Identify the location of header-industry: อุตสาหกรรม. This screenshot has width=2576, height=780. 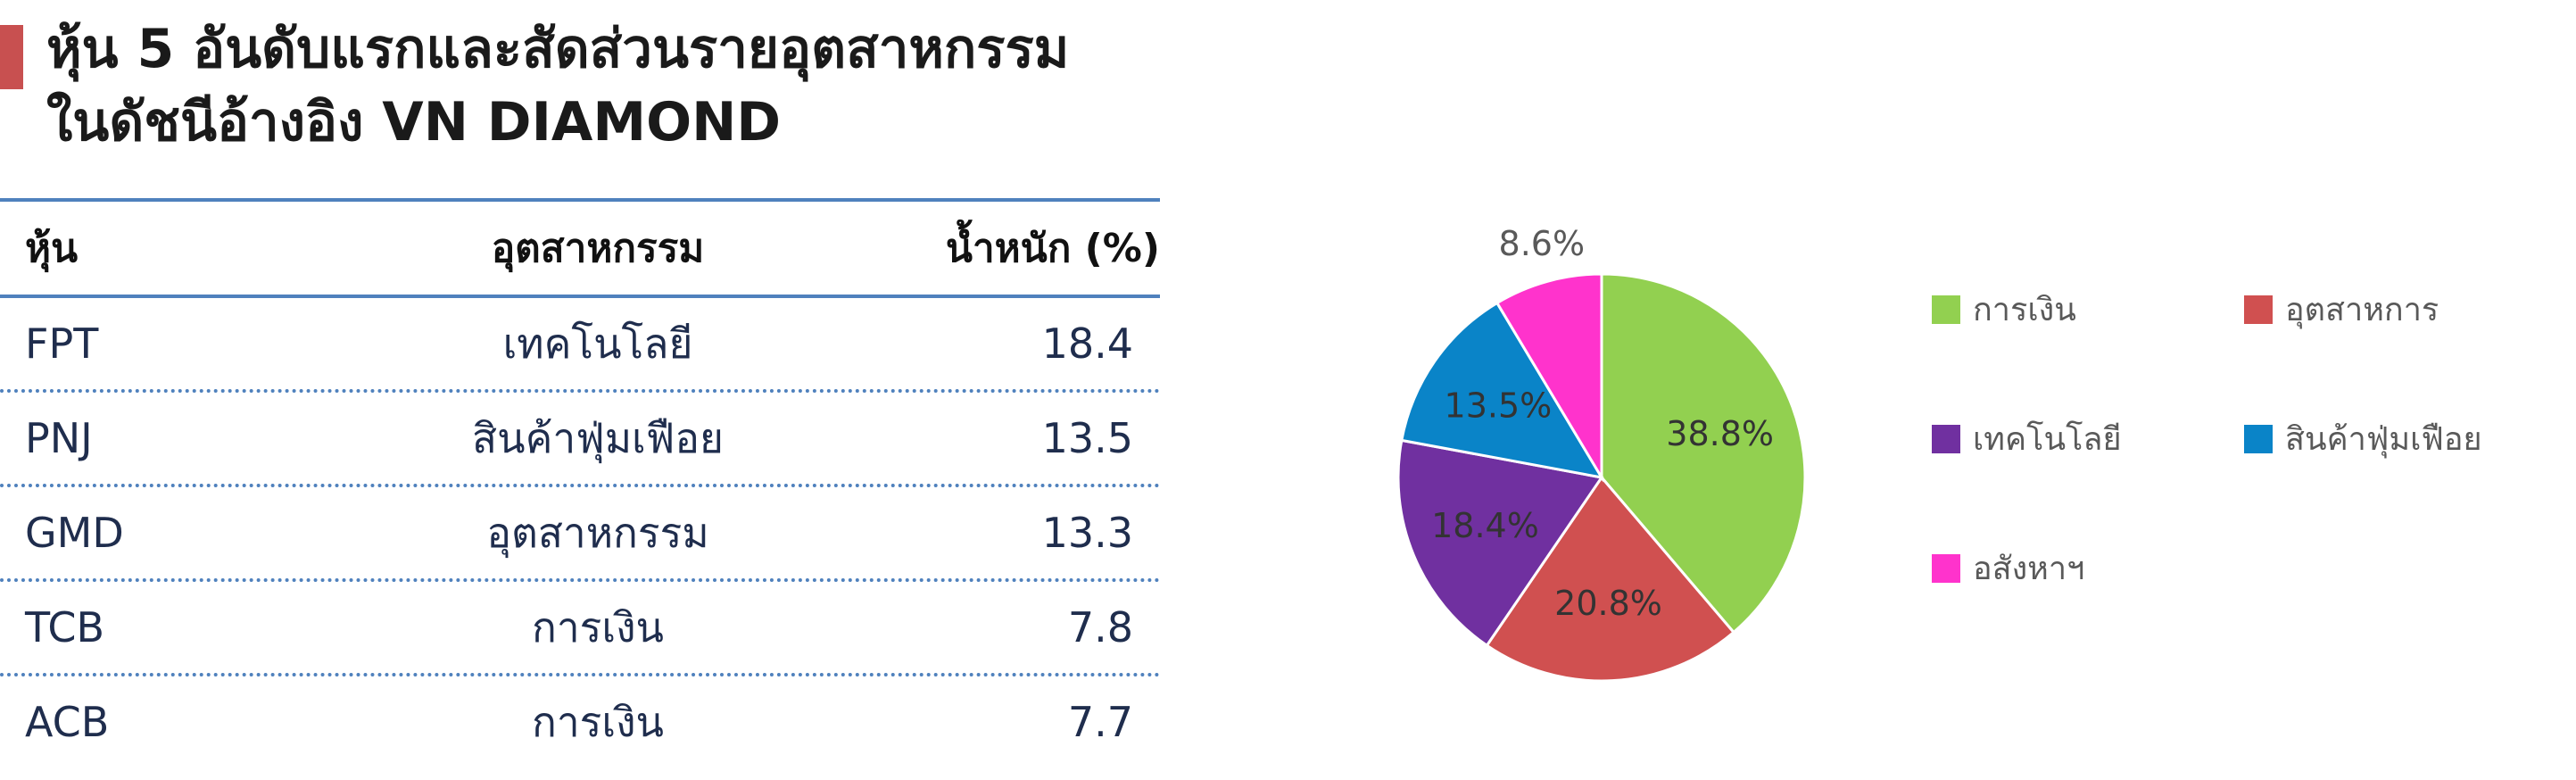
(598, 249).